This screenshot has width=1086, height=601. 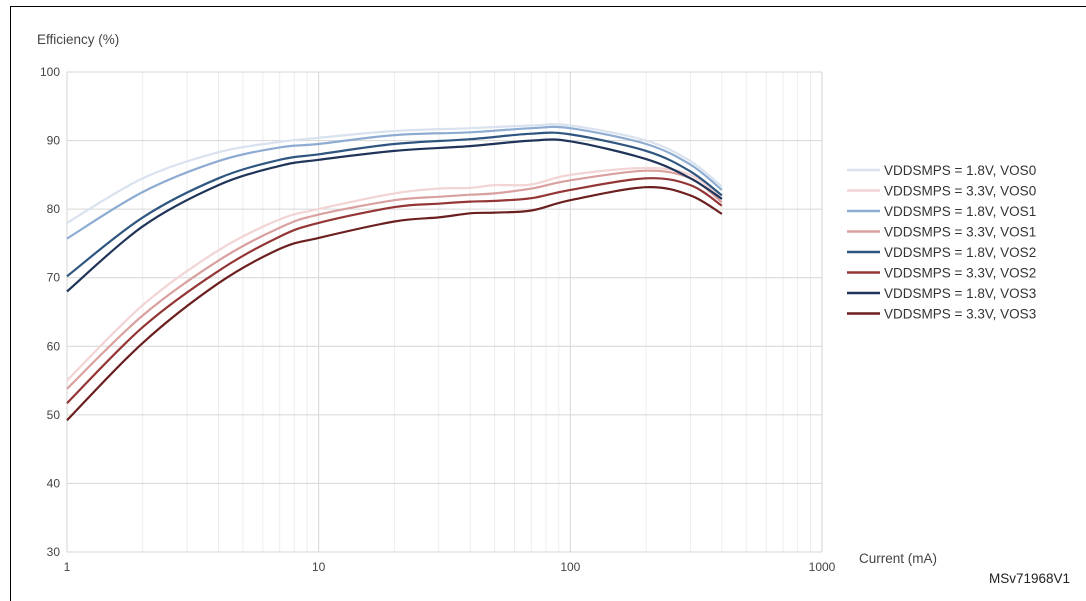 What do you see at coordinates (898, 558) in the screenshot?
I see `x-axis-title: Current (mA)` at bounding box center [898, 558].